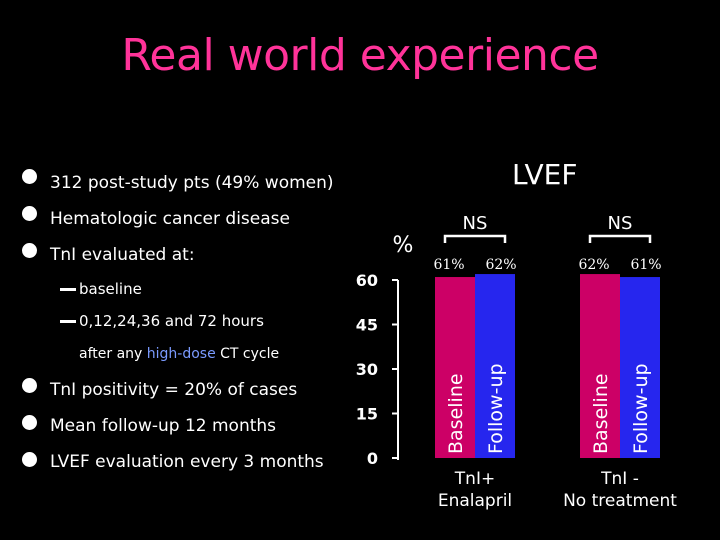 The width and height of the screenshot is (720, 540). I want to click on y-tick-label: 45, so click(367, 325).